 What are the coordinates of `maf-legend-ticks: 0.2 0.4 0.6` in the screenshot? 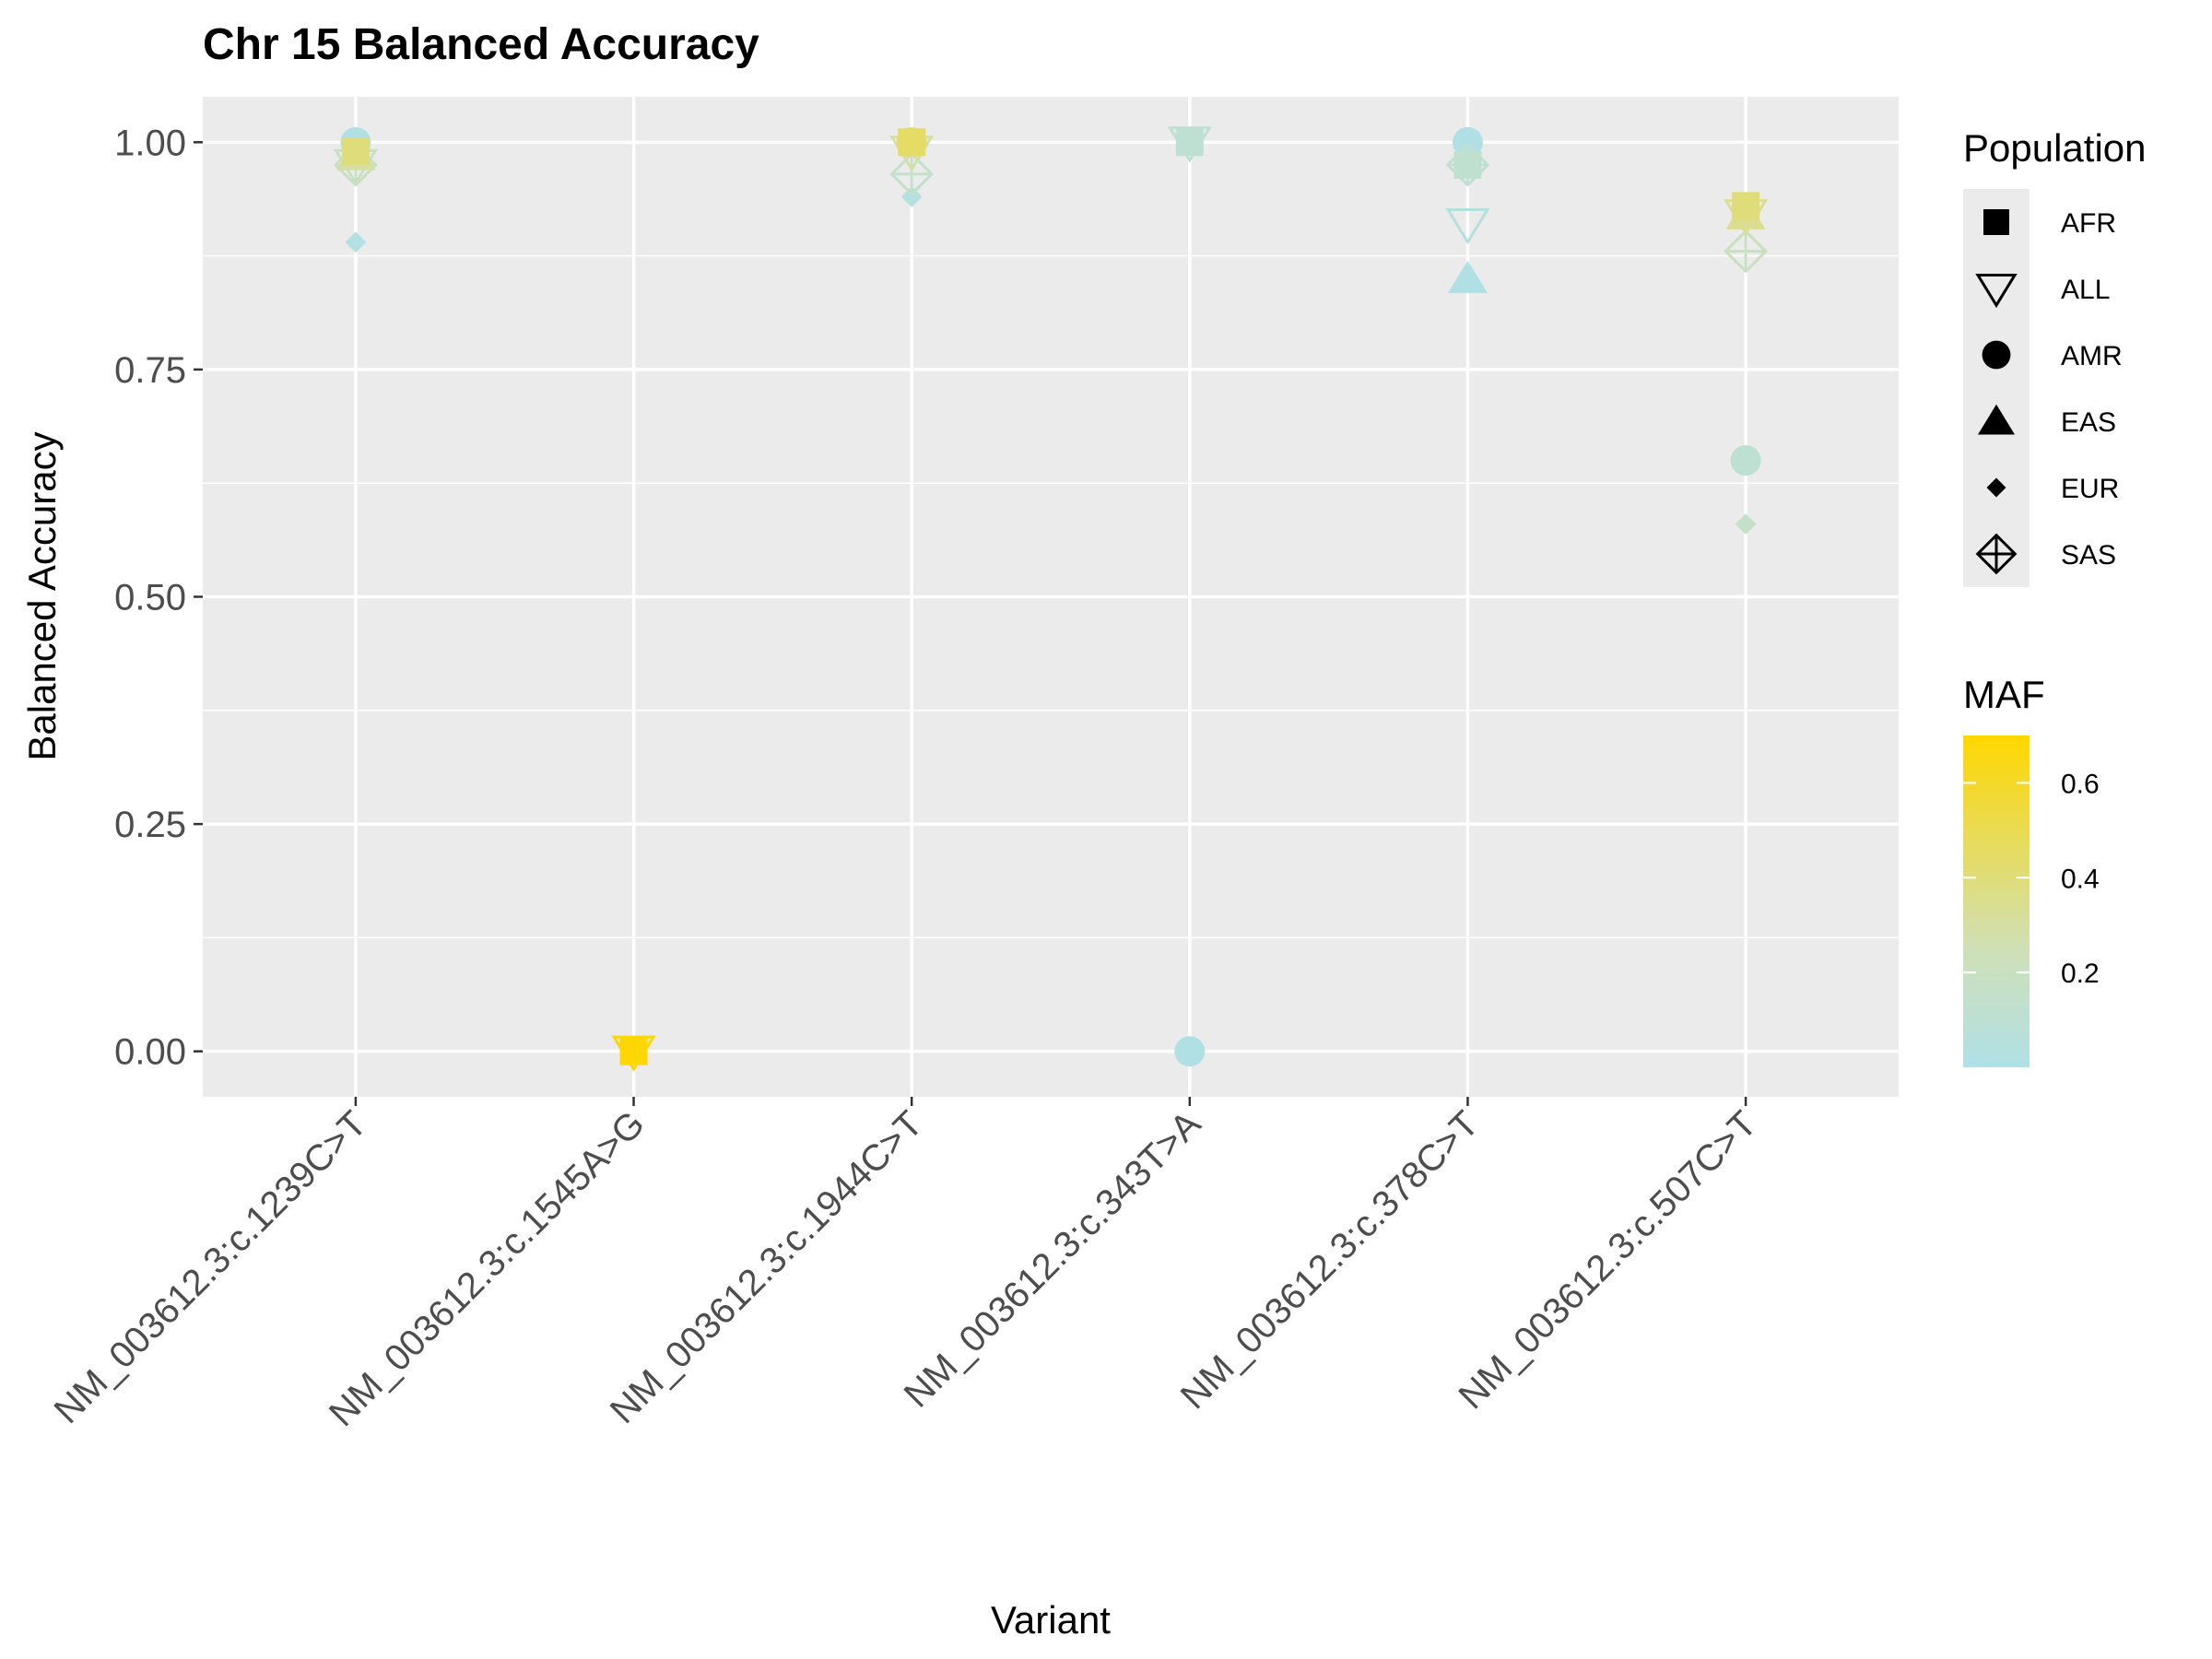 It's located at (2031, 879).